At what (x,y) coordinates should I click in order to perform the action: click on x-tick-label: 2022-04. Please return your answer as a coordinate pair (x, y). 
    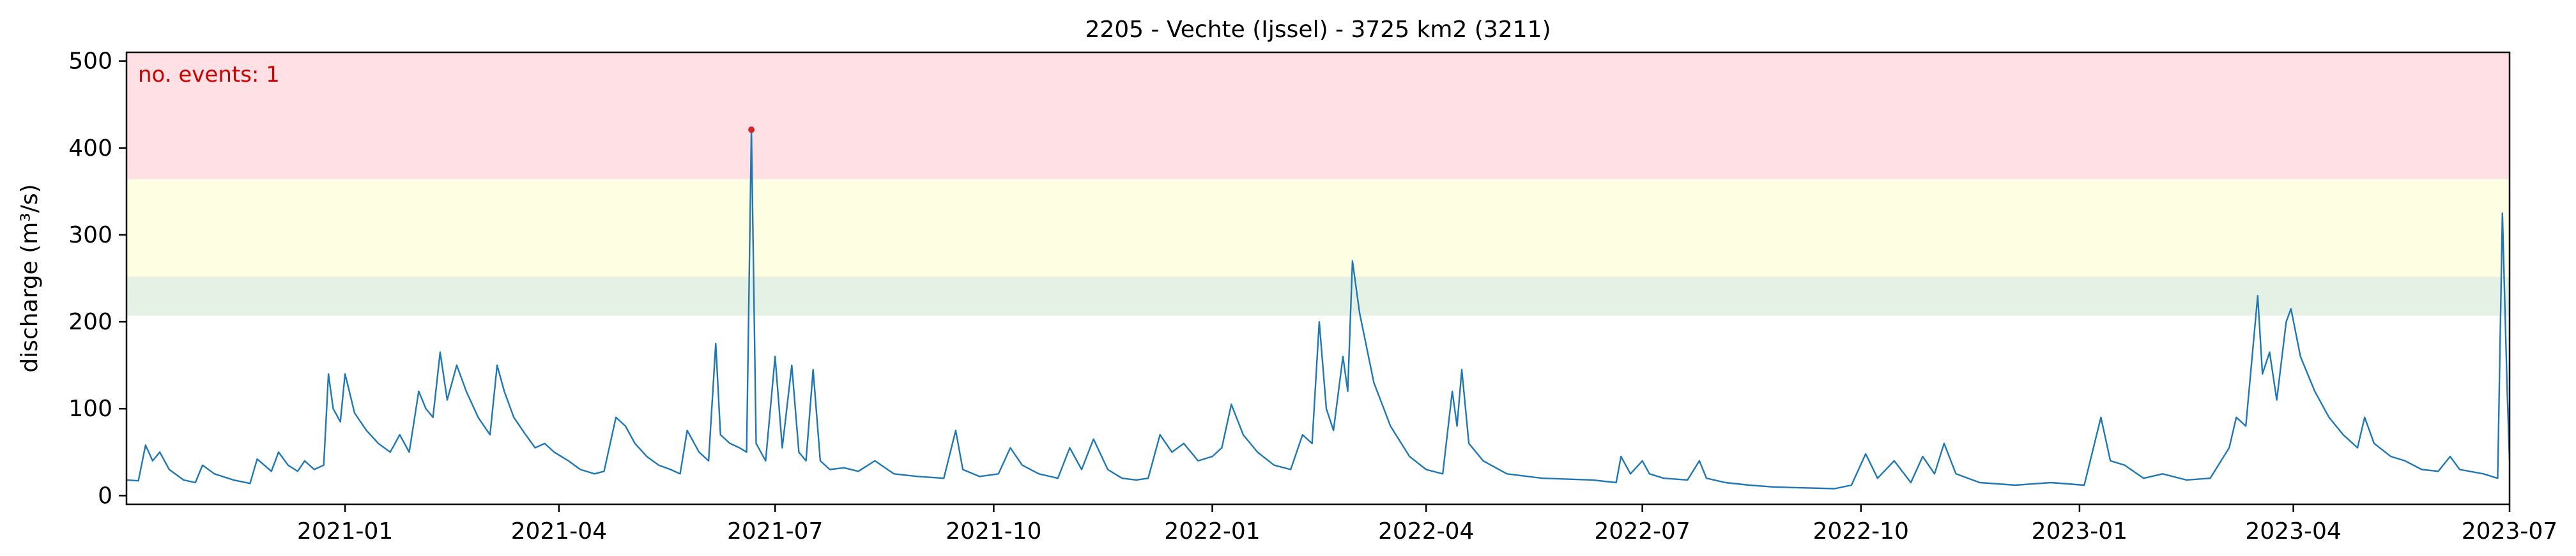
    Looking at the image, I should click on (1426, 531).